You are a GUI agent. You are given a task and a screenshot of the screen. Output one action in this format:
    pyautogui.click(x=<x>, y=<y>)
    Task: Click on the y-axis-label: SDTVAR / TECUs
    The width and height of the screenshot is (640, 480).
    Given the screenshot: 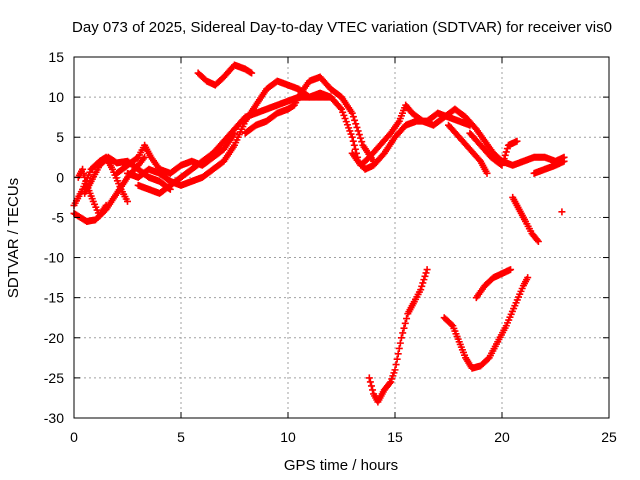 What is the action you would take?
    pyautogui.click(x=13, y=238)
    